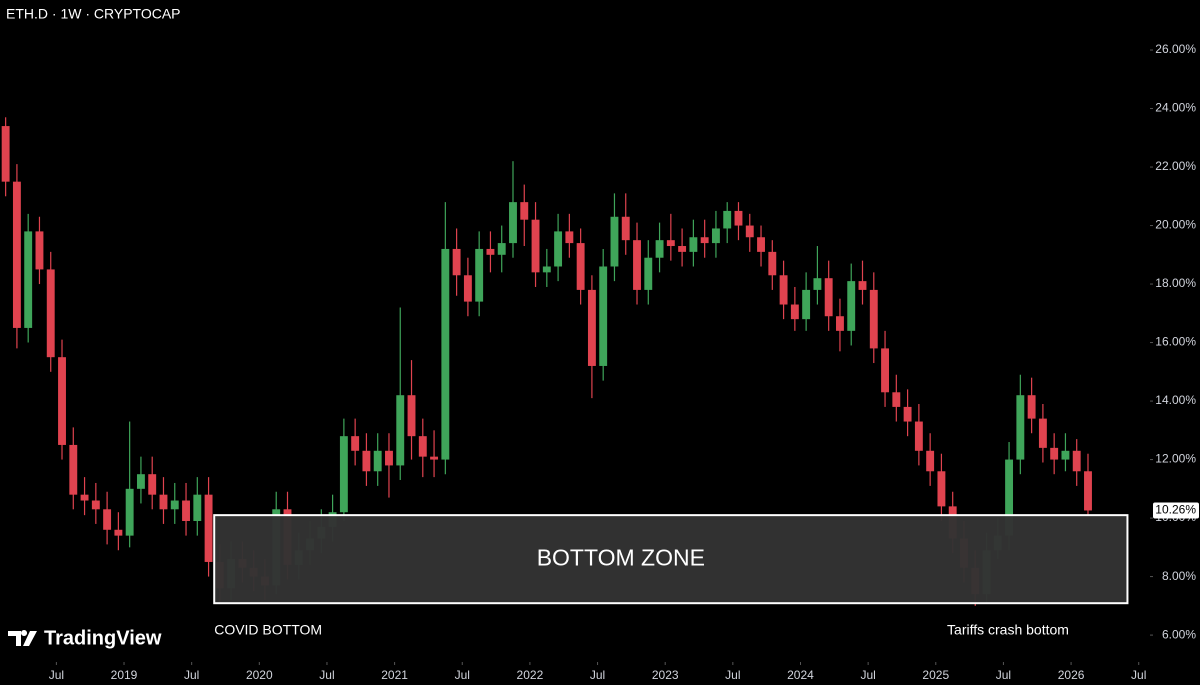 This screenshot has height=685, width=1200. What do you see at coordinates (394, 675) in the screenshot?
I see `x-tick-label: 2021` at bounding box center [394, 675].